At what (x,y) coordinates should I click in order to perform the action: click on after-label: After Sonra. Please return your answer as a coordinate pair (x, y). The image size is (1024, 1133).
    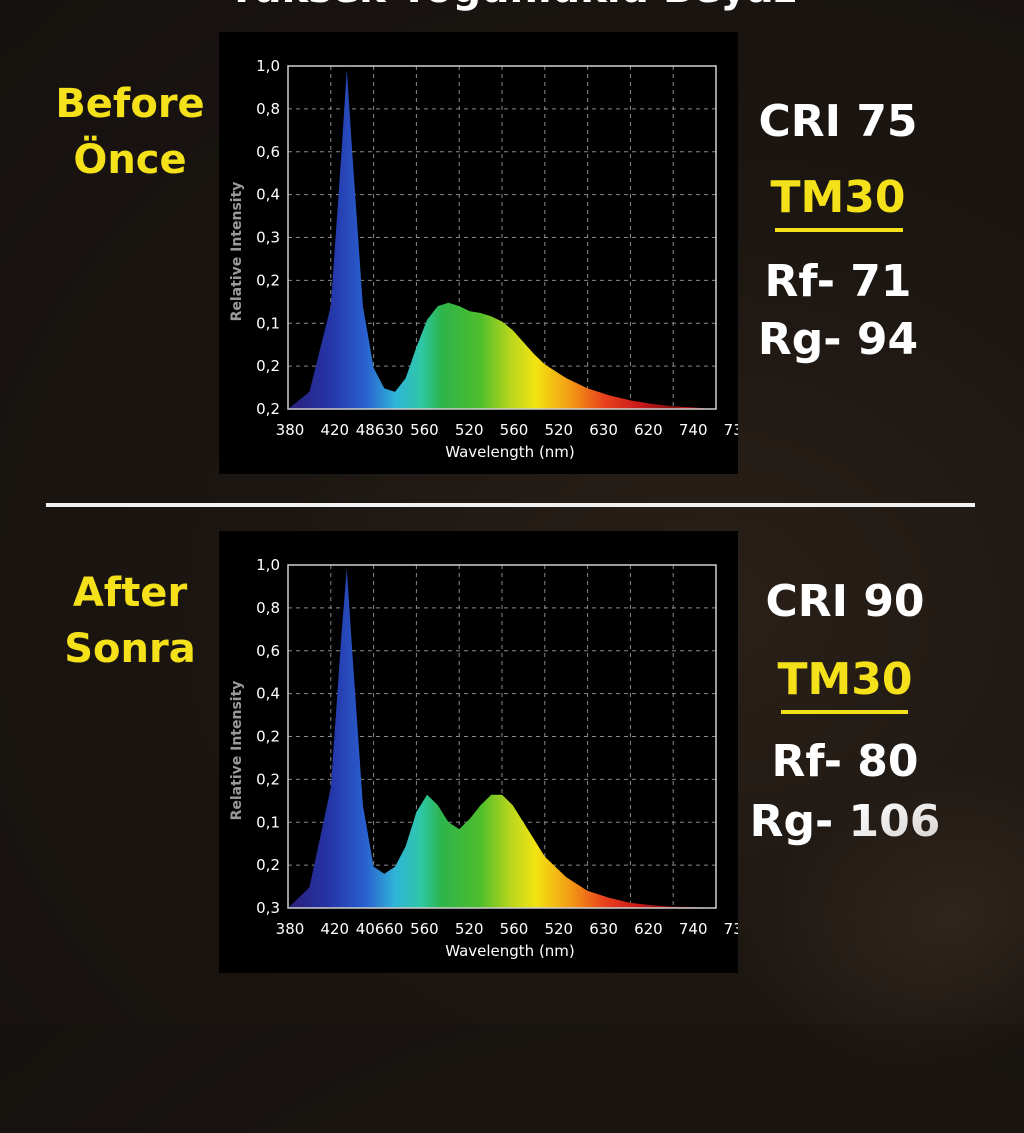
    Looking at the image, I should click on (130, 621).